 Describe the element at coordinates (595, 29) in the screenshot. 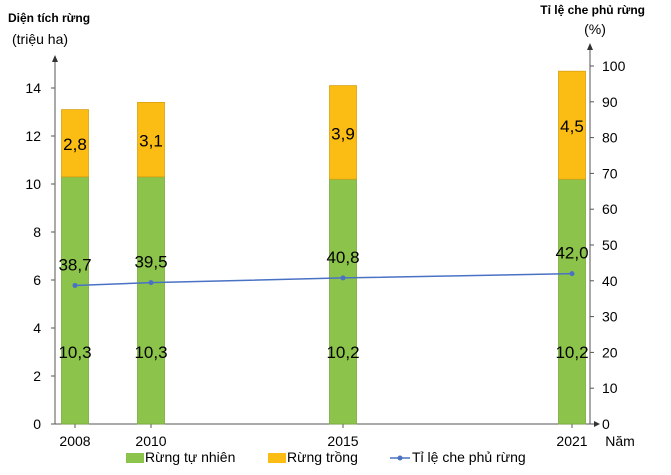

I see `right-axis-unit: (%)` at that location.